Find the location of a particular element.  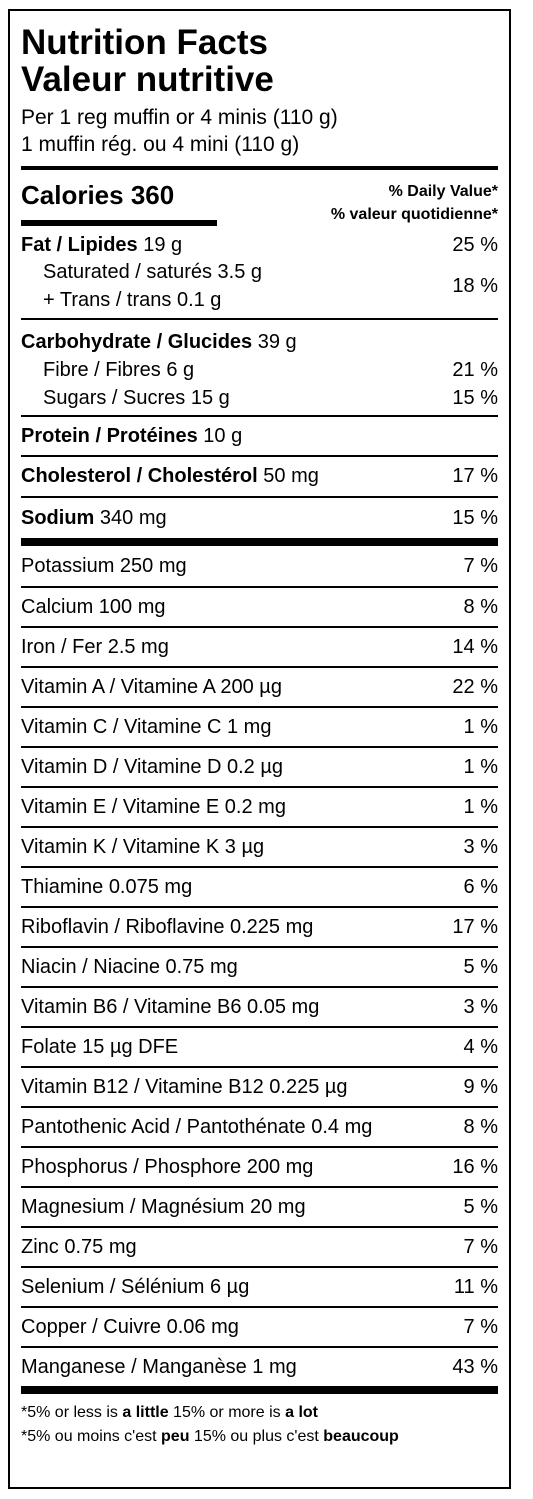

micronutrient-label: Selenium / Sélénium 6 µg is located at coordinates (135, 1286).